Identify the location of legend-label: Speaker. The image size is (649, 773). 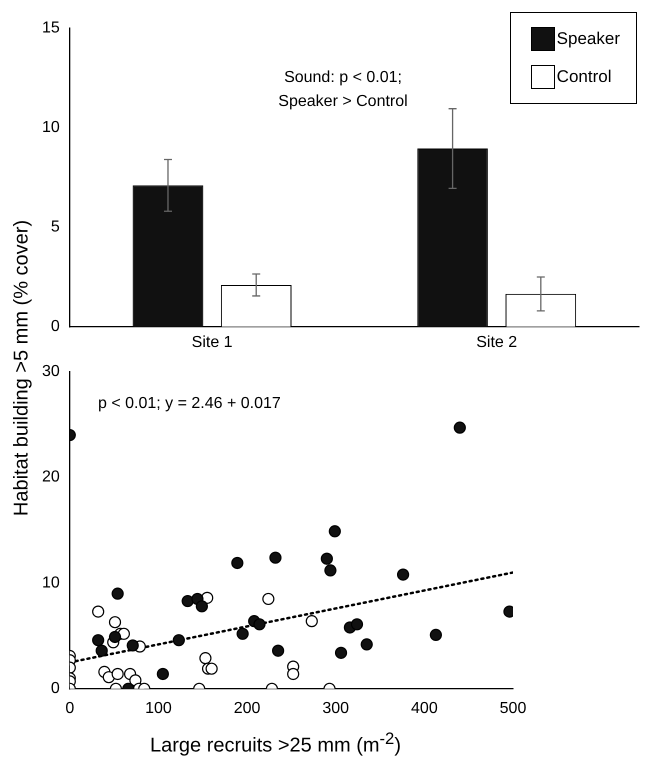
(588, 39).